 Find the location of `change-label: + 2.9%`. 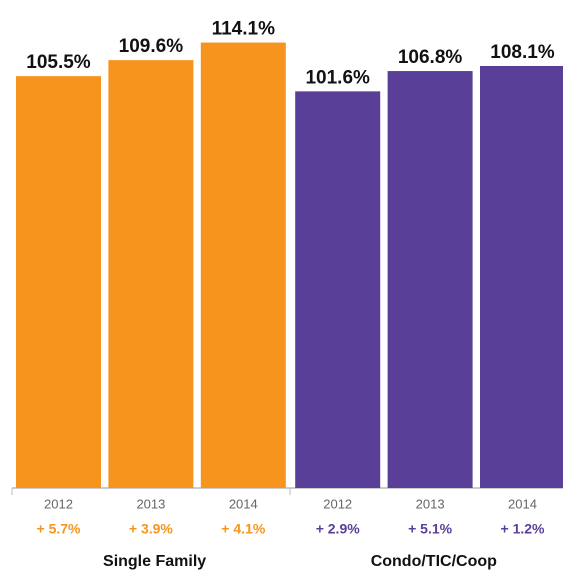

change-label: + 2.9% is located at coordinates (338, 529).